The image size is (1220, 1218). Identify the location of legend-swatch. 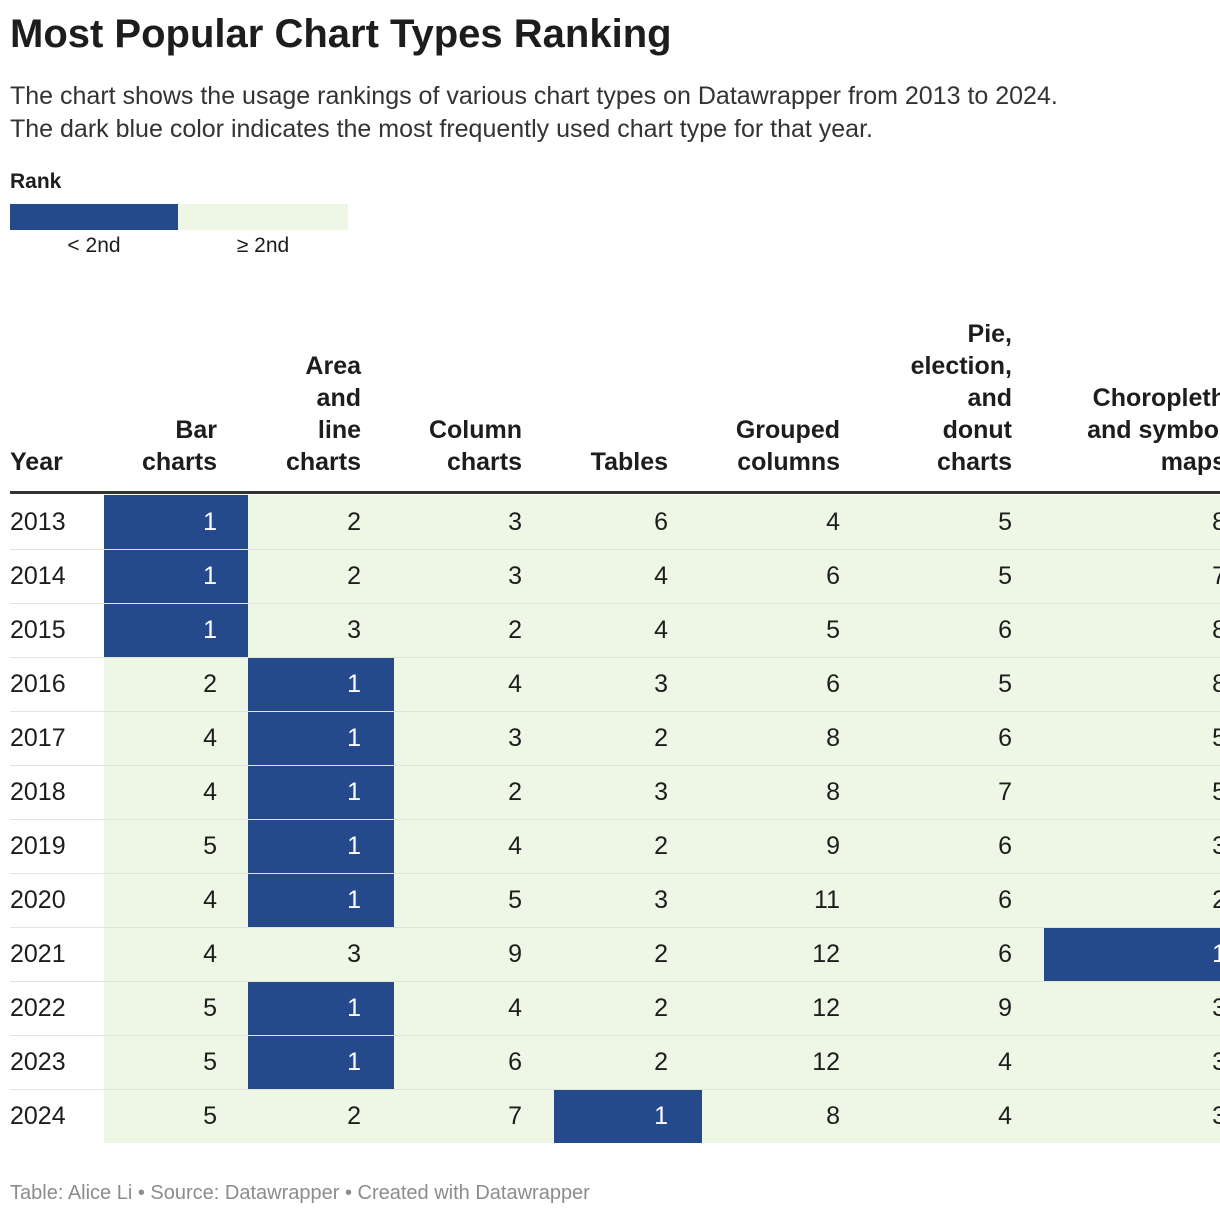
(263, 217).